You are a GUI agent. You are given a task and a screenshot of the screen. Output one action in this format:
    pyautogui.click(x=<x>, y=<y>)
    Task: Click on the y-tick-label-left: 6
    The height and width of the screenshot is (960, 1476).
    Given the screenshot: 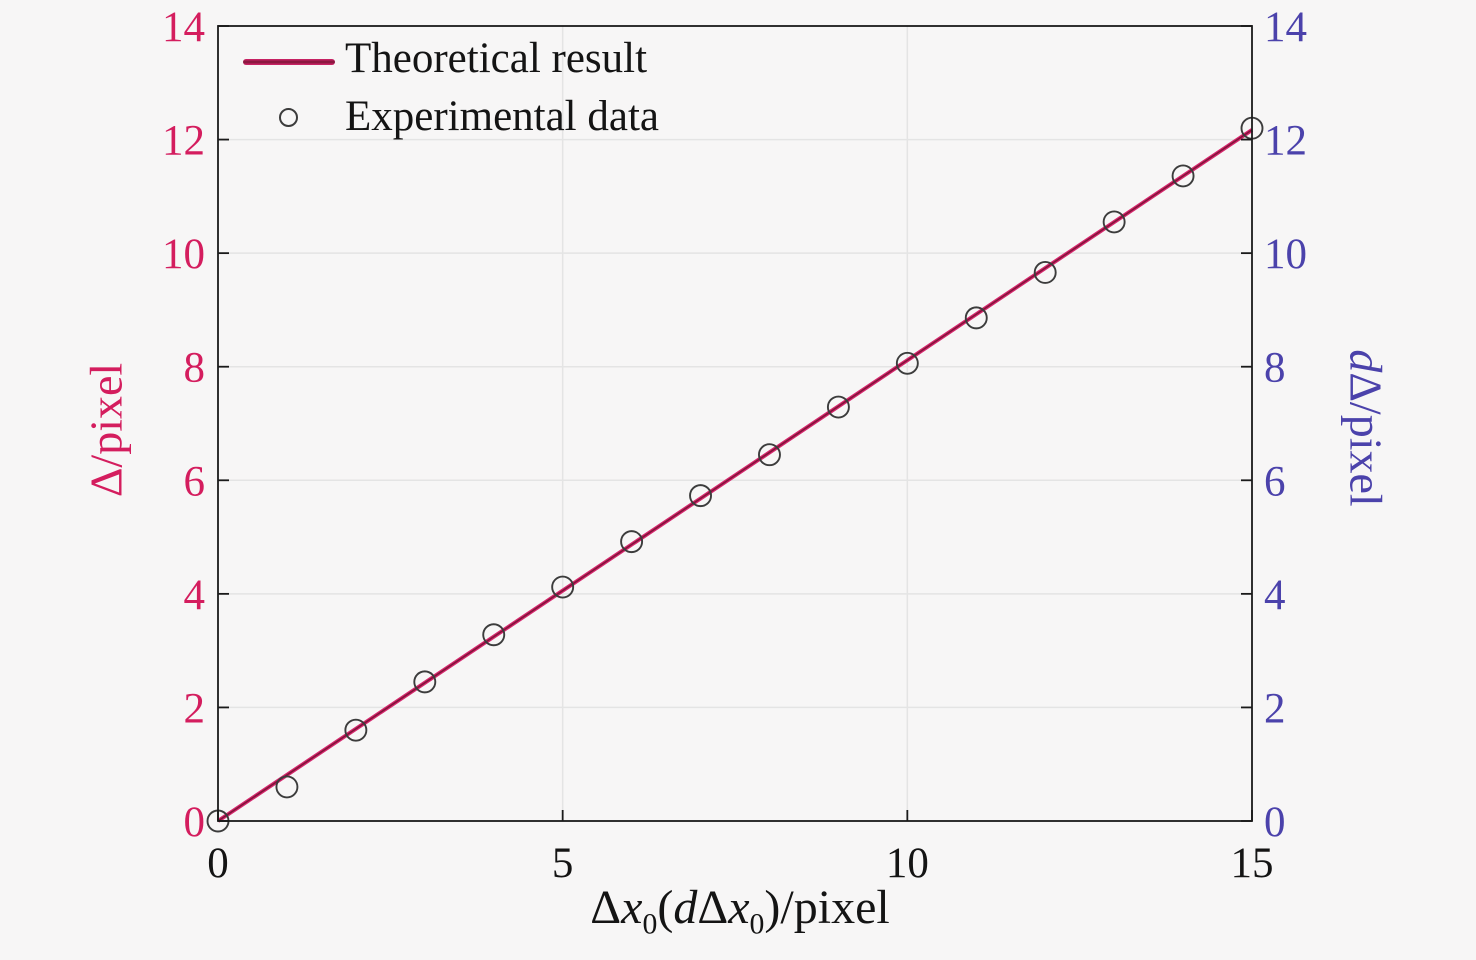 What is the action you would take?
    pyautogui.click(x=195, y=481)
    